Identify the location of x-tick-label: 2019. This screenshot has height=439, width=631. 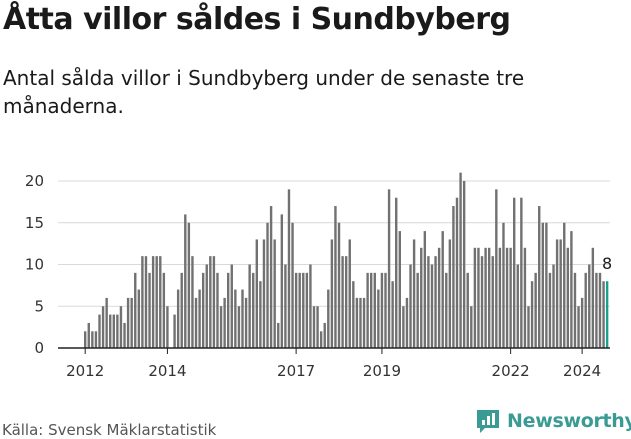
(382, 371).